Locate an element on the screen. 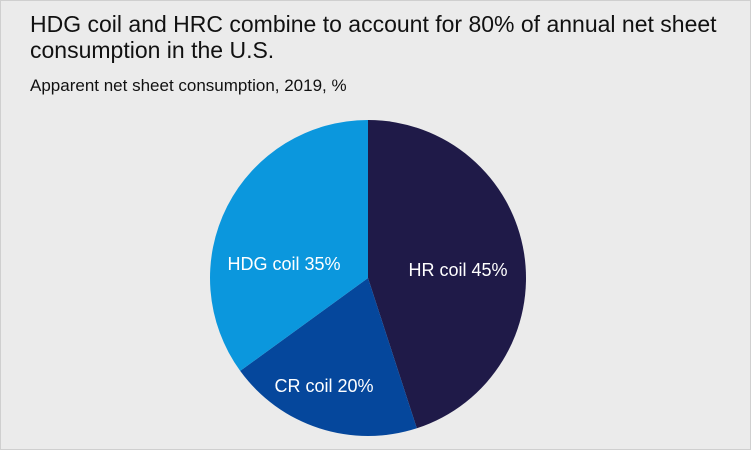  slice-label-cr-coil: CR coil 20% is located at coordinates (323, 386).